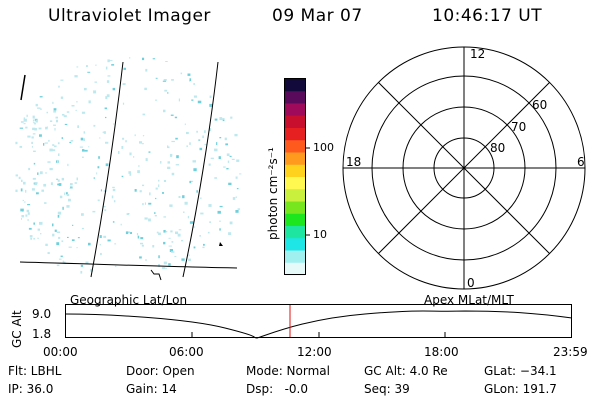 The image size is (600, 400). Describe the element at coordinates (520, 389) in the screenshot. I see `glon-readout: GLon: 191.7` at that location.